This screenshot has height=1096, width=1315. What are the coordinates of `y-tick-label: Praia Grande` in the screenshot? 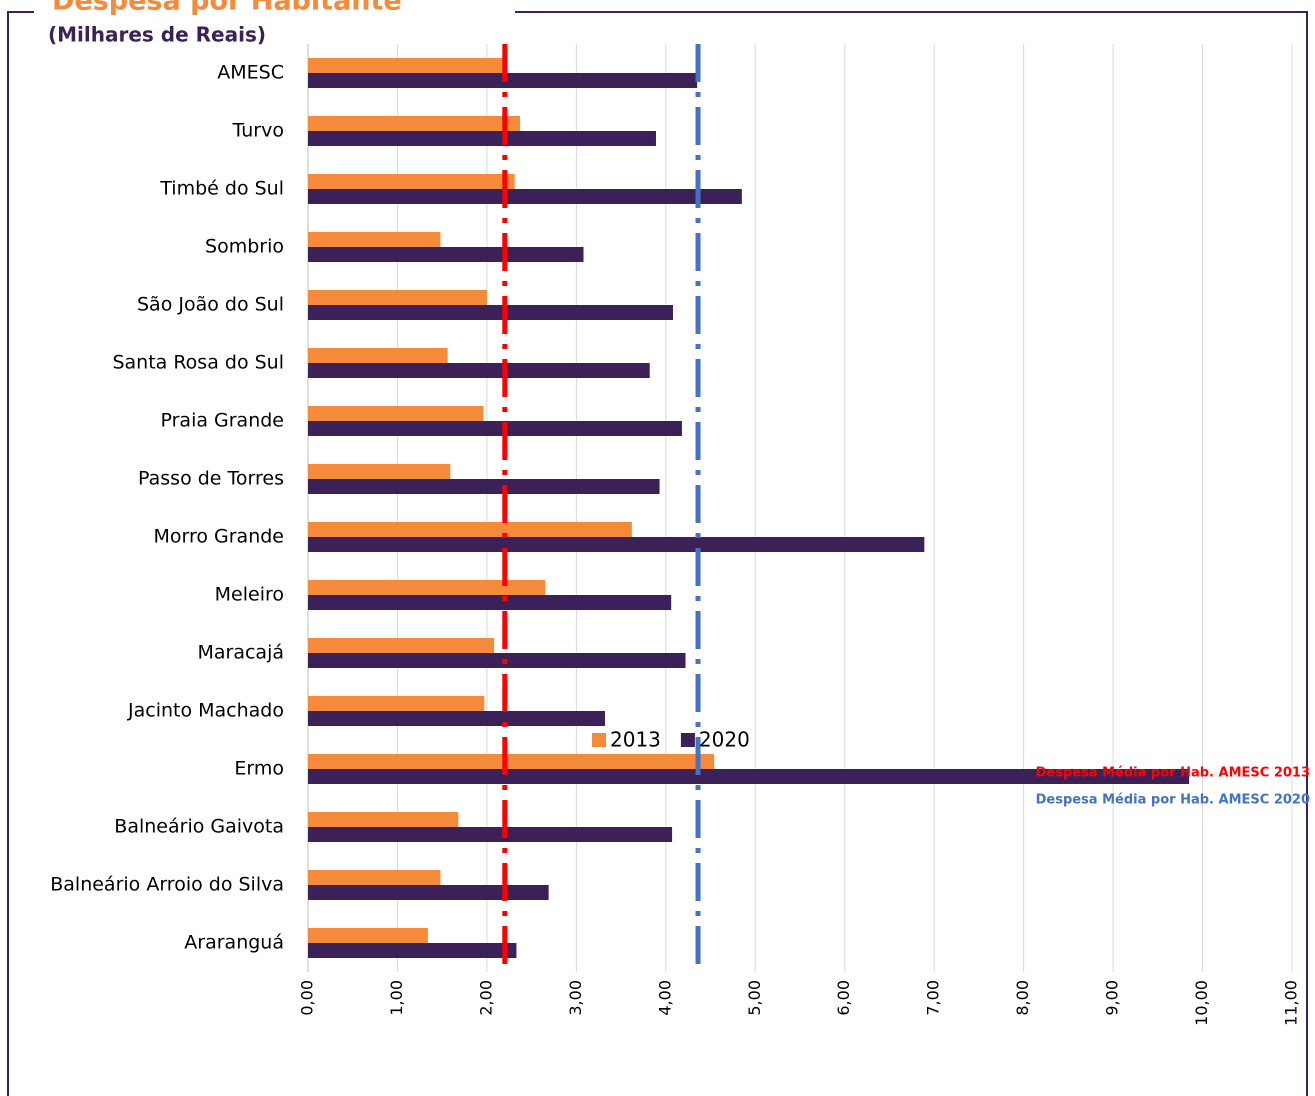 It's located at (222, 421).